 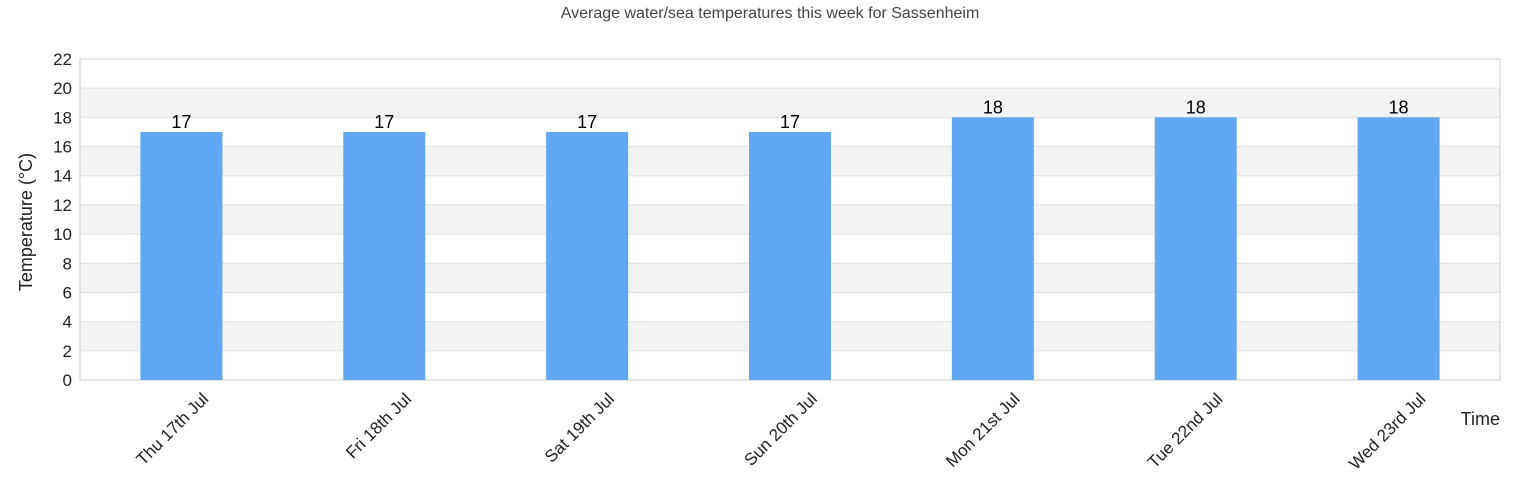 I want to click on x-tick-label: Sun 20th Jul, so click(x=781, y=429).